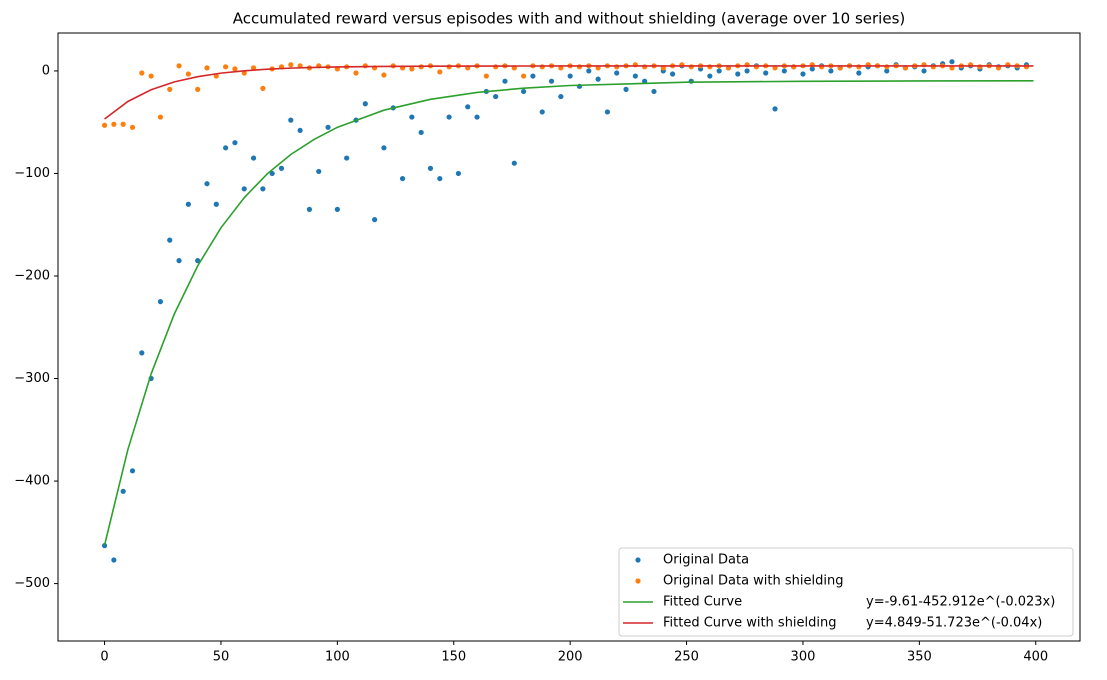  I want to click on x-tick-label: 400, so click(1035, 657).